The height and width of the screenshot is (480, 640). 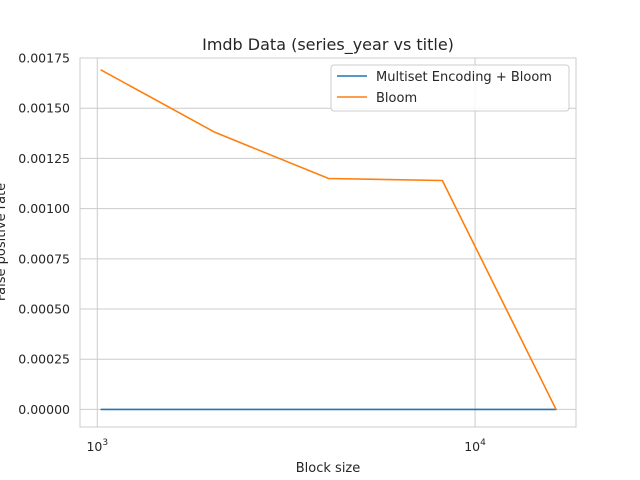 What do you see at coordinates (44, 108) in the screenshot?
I see `y-tick-label: 0.00150` at bounding box center [44, 108].